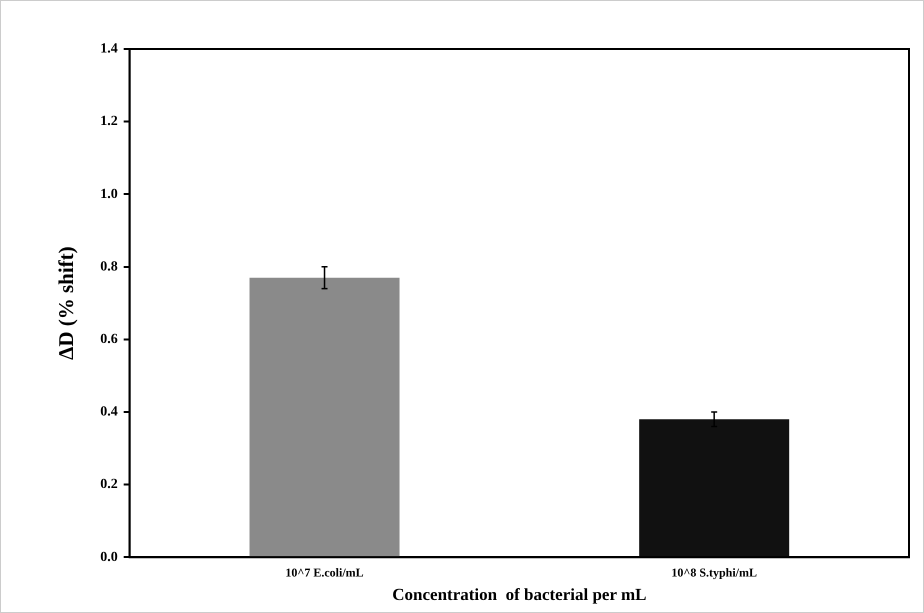 This screenshot has width=924, height=613. I want to click on y-tick-label: 0.6, so click(109, 340).